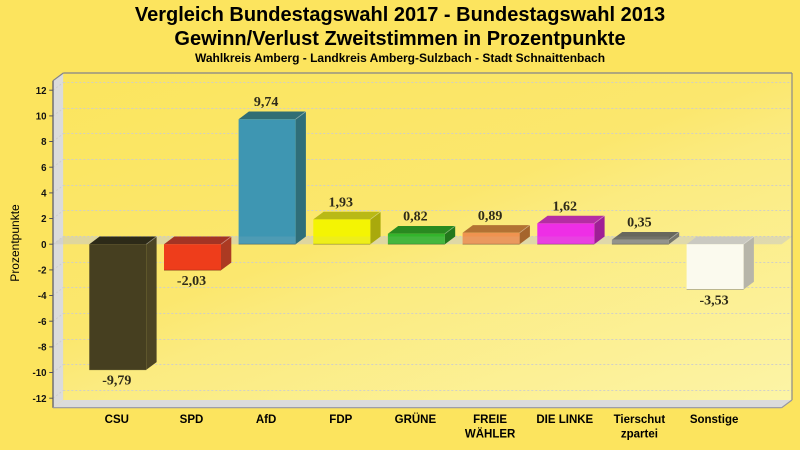 This screenshot has width=800, height=450. What do you see at coordinates (42, 322) in the screenshot?
I see `svg-text: -6` at bounding box center [42, 322].